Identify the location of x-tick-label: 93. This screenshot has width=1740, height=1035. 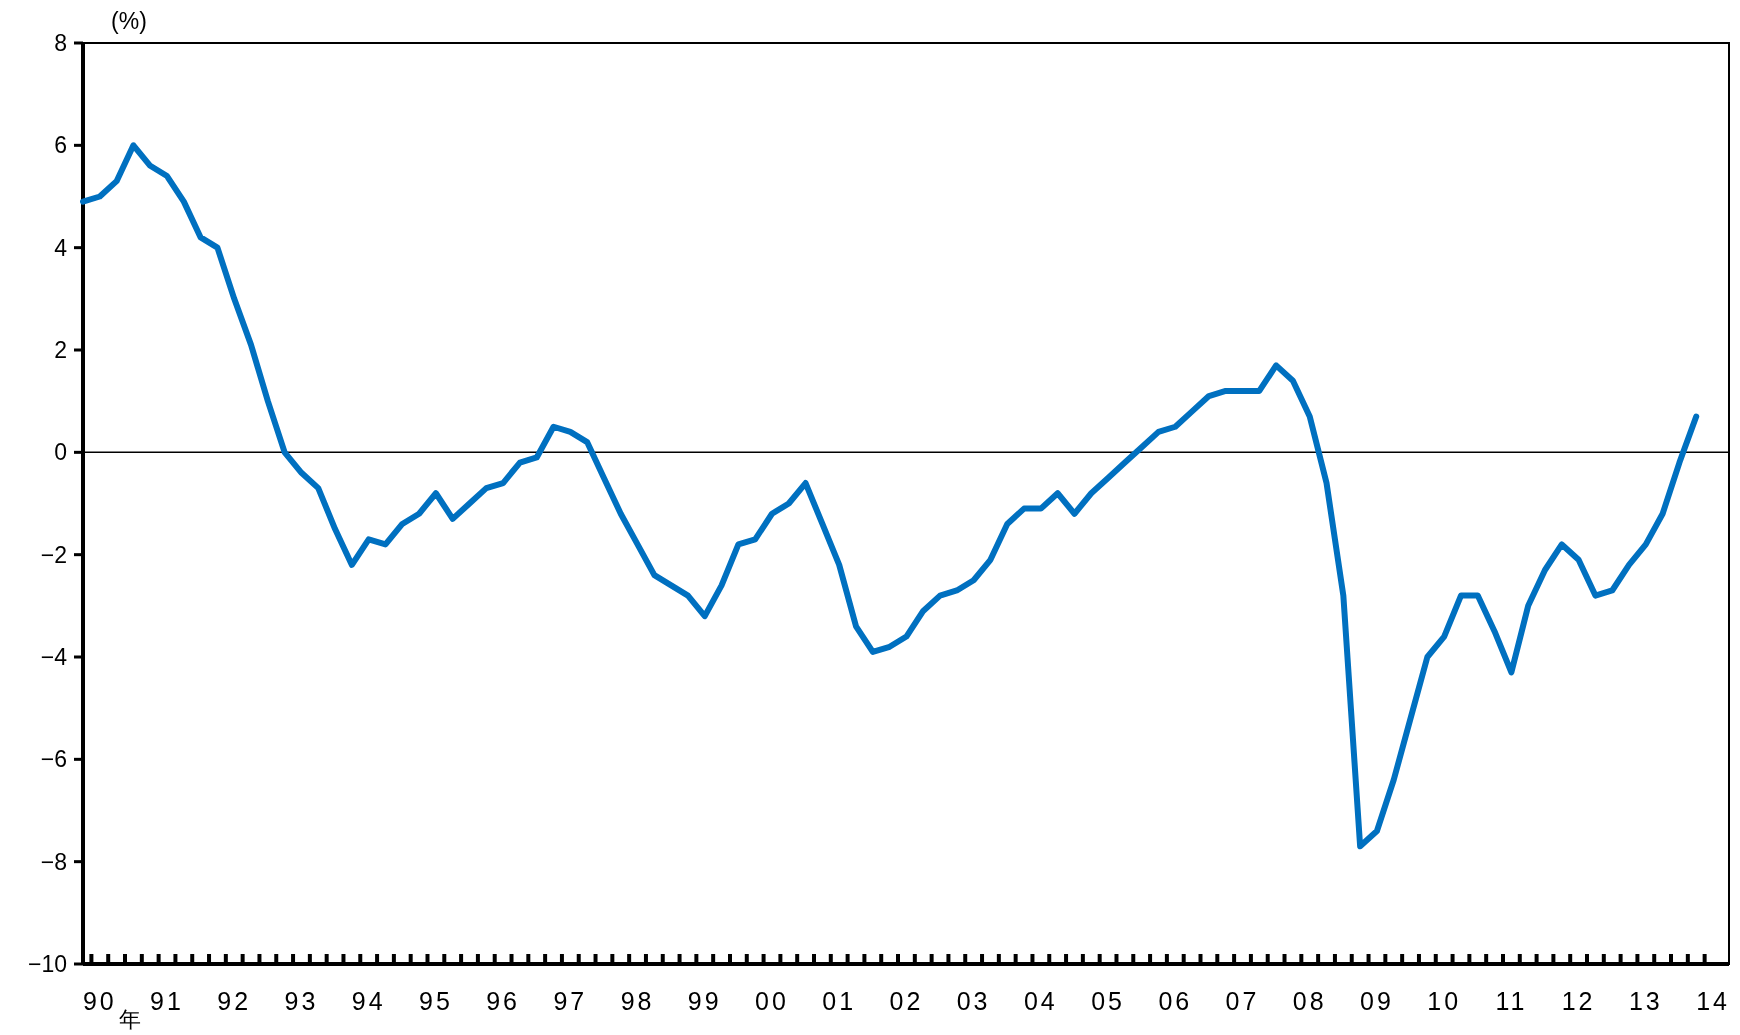
(301, 1001).